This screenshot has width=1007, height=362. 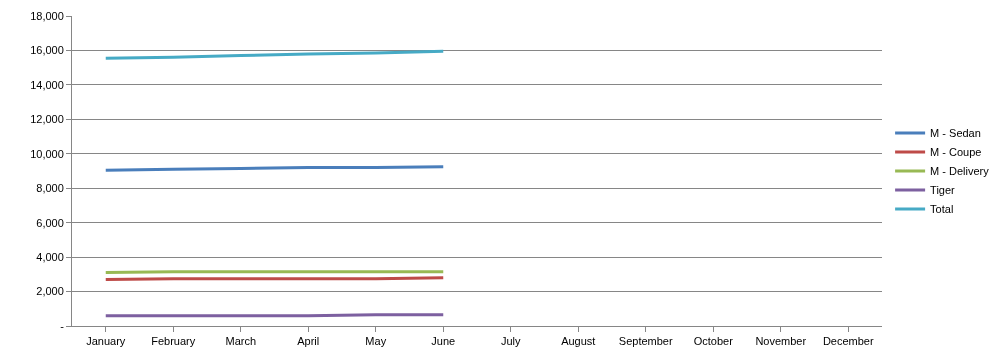 What do you see at coordinates (173, 341) in the screenshot?
I see `x-tick-label: February` at bounding box center [173, 341].